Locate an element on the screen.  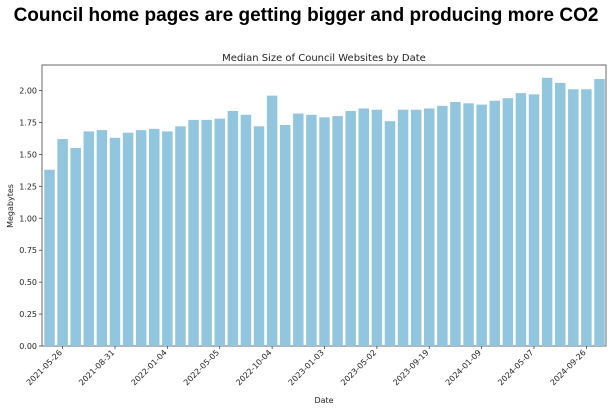
y-axis-label: Megabytes is located at coordinates (10, 206).